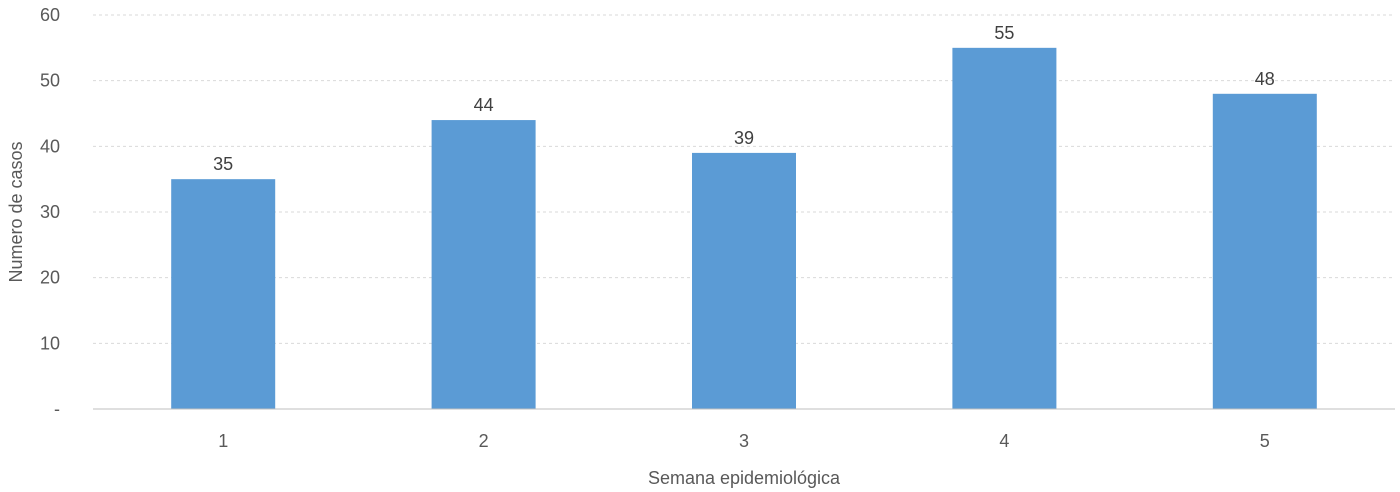  I want to click on y-tick-label: -, so click(57, 409).